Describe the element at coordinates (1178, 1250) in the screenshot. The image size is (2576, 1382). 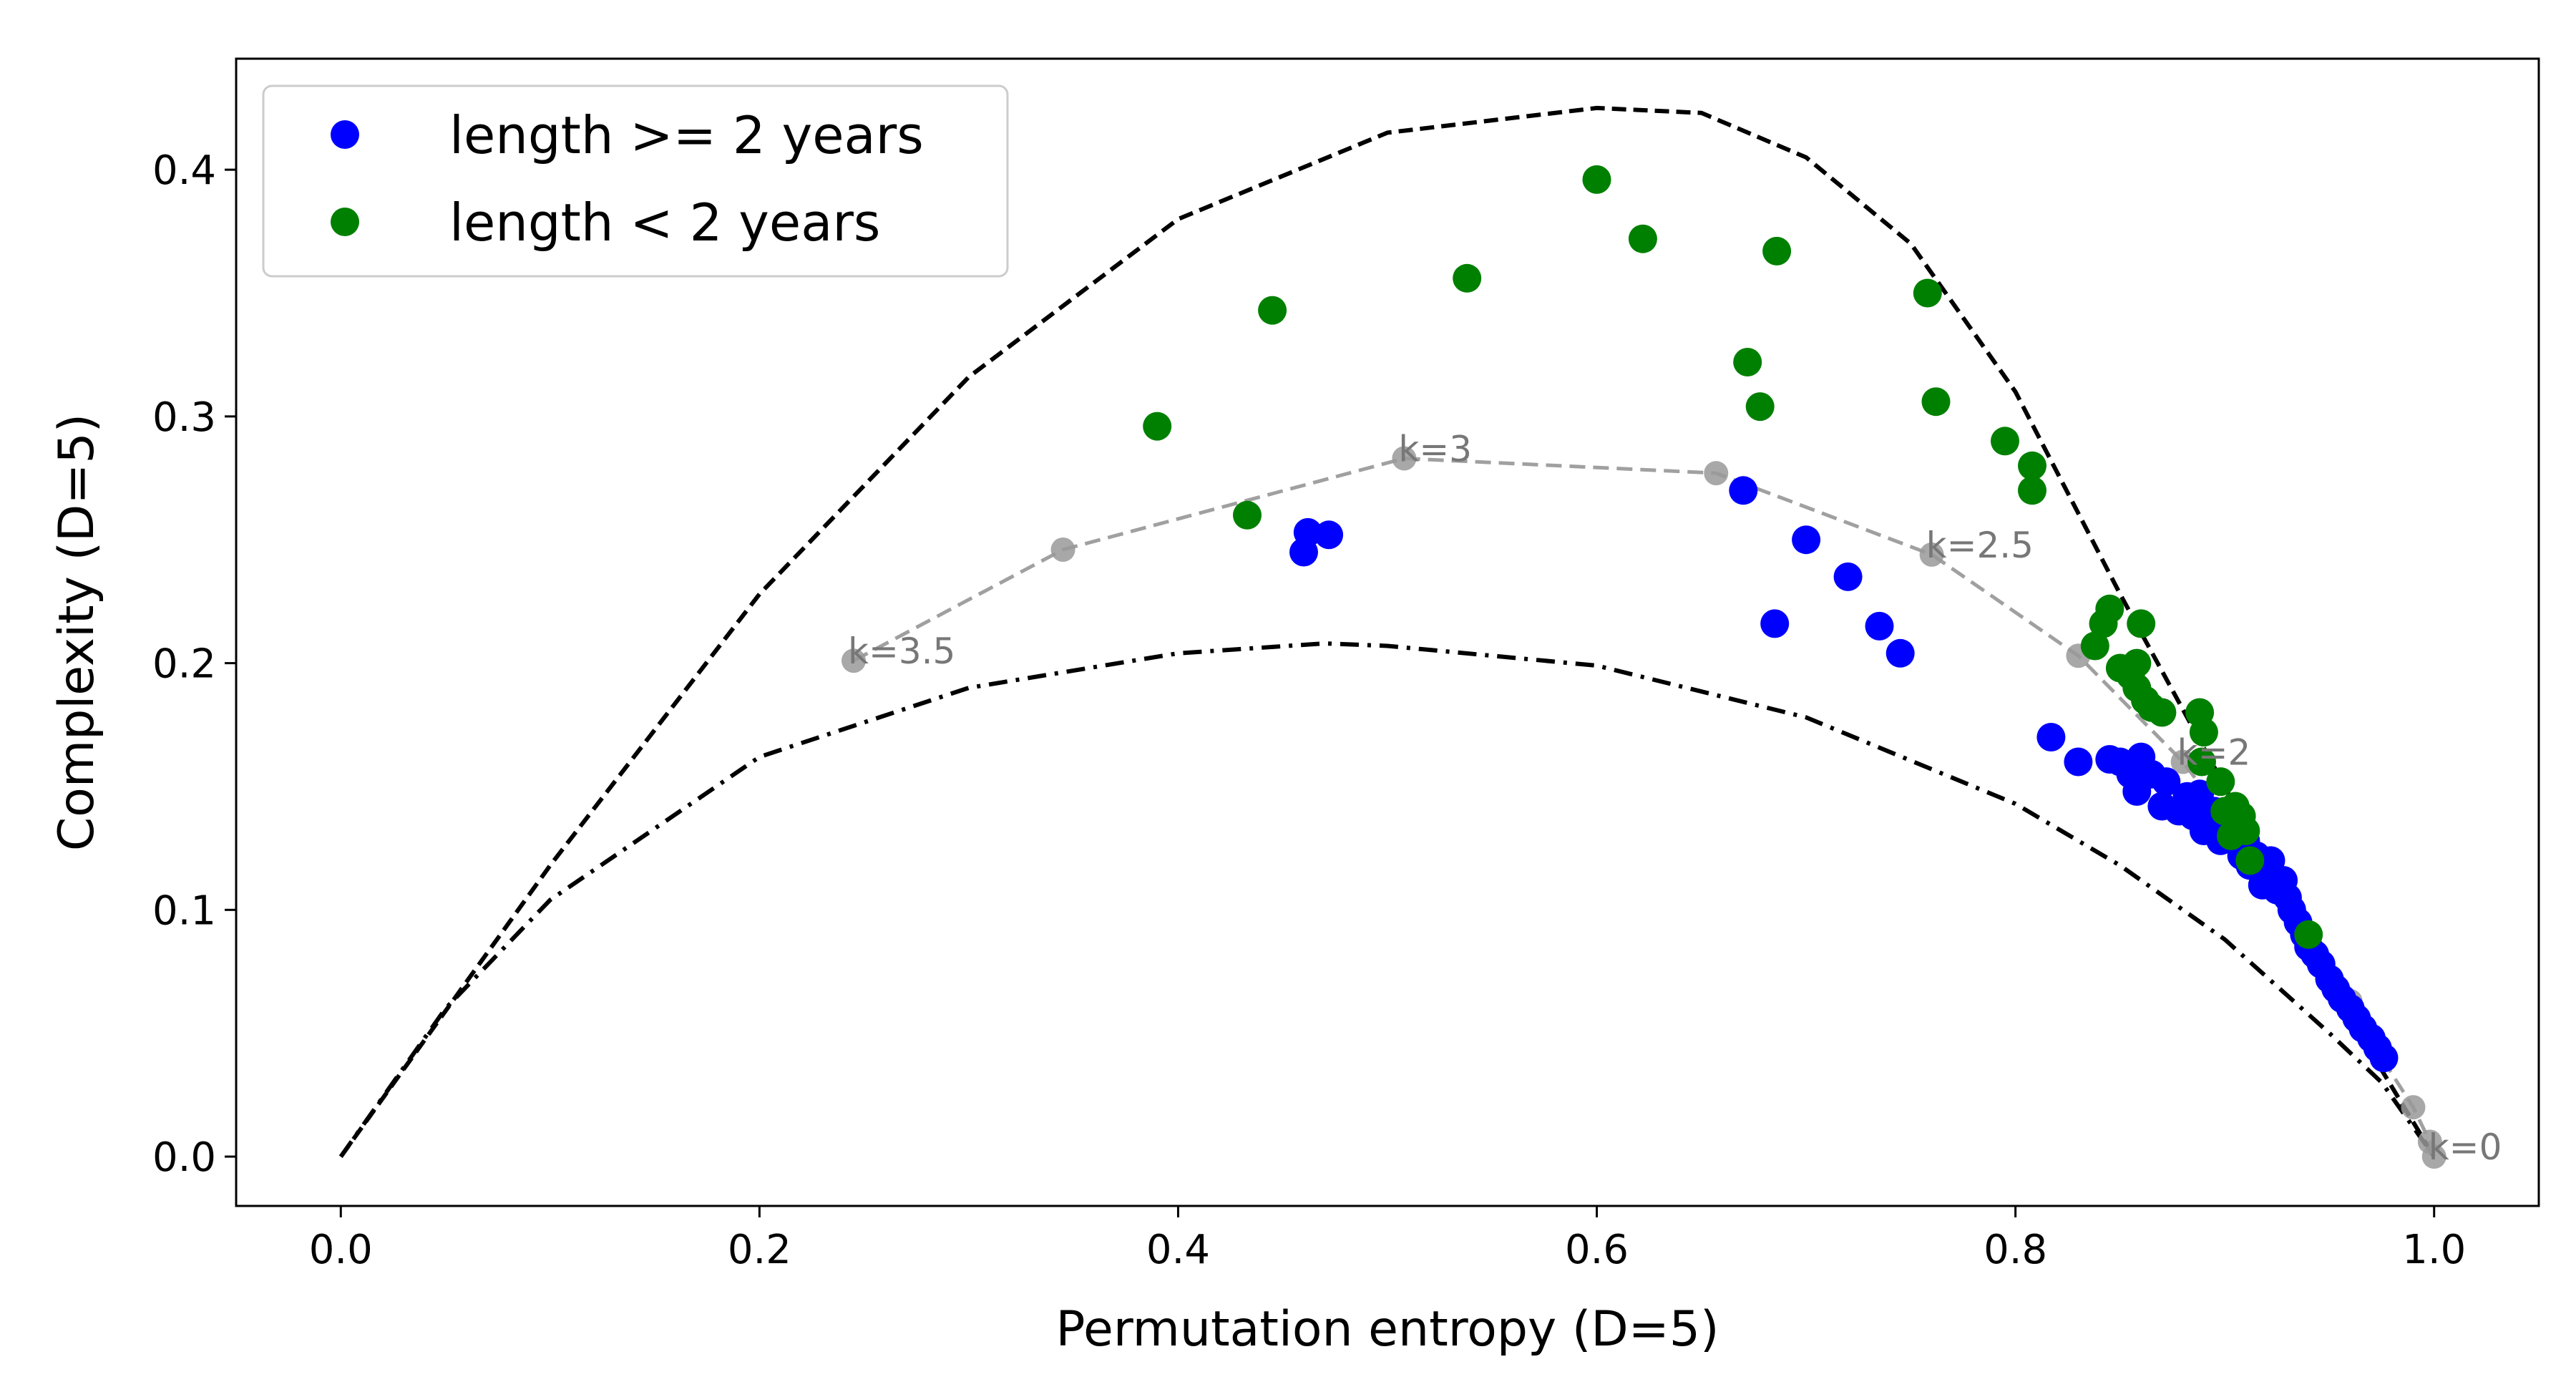
I see `x-tick-label: 0.4` at that location.